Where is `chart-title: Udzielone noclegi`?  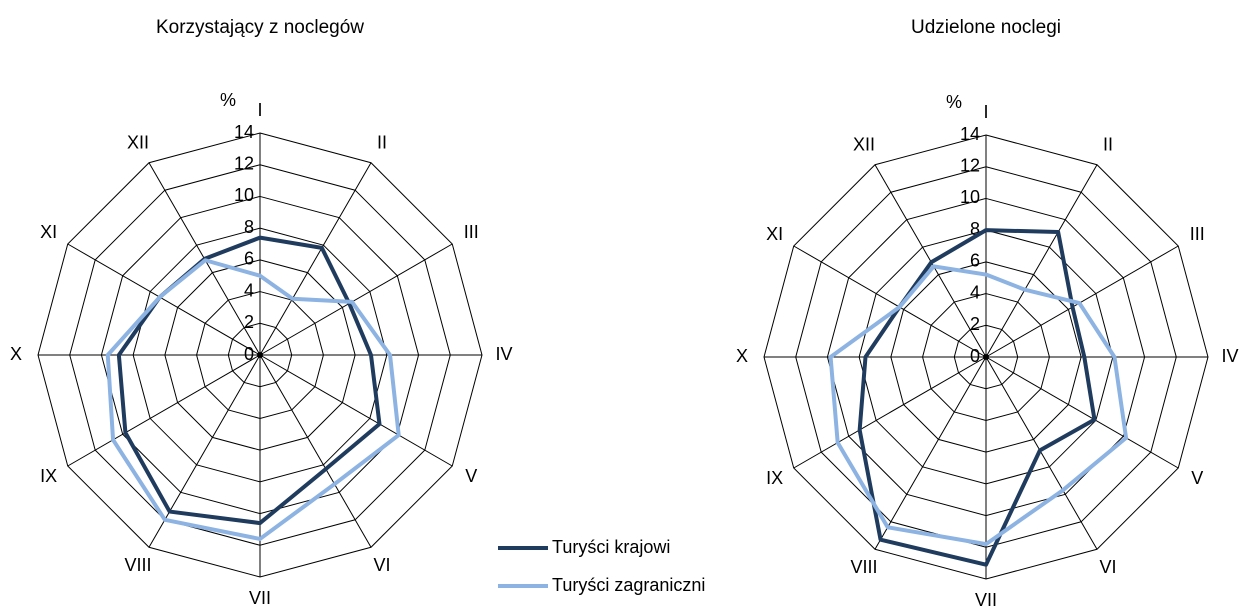 chart-title: Udzielone noclegi is located at coordinates (986, 27).